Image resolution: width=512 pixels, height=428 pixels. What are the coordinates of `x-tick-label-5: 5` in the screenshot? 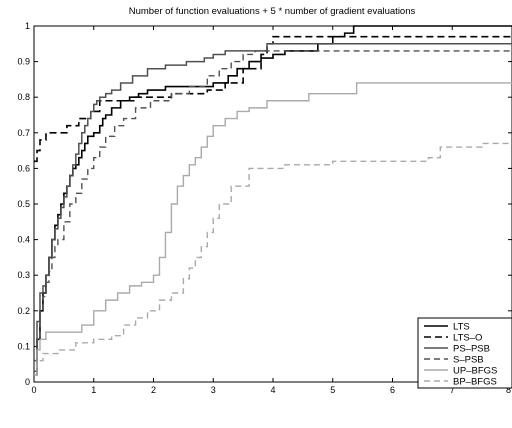 It's located at (332, 390).